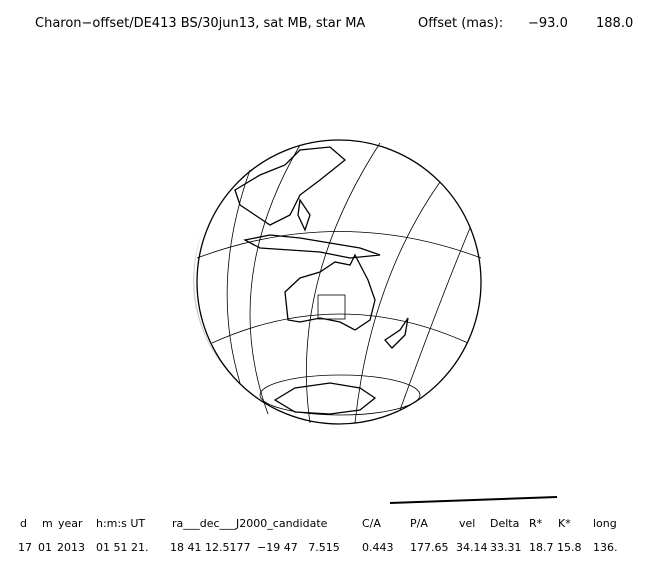 The height and width of the screenshot is (568, 649). I want to click on offset-y: 188.0, so click(614, 23).